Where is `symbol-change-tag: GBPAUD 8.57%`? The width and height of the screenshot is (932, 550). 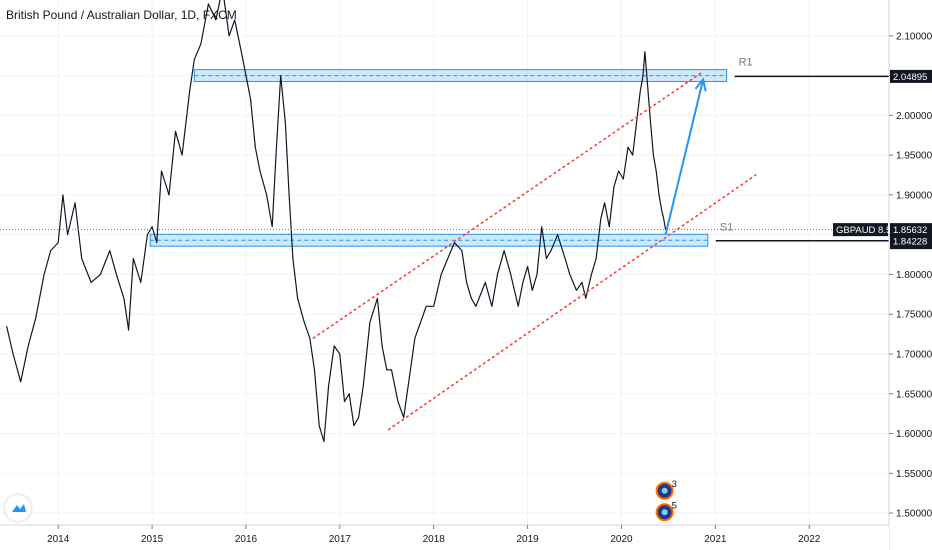 symbol-change-tag: GBPAUD 8.57% is located at coordinates (871, 230).